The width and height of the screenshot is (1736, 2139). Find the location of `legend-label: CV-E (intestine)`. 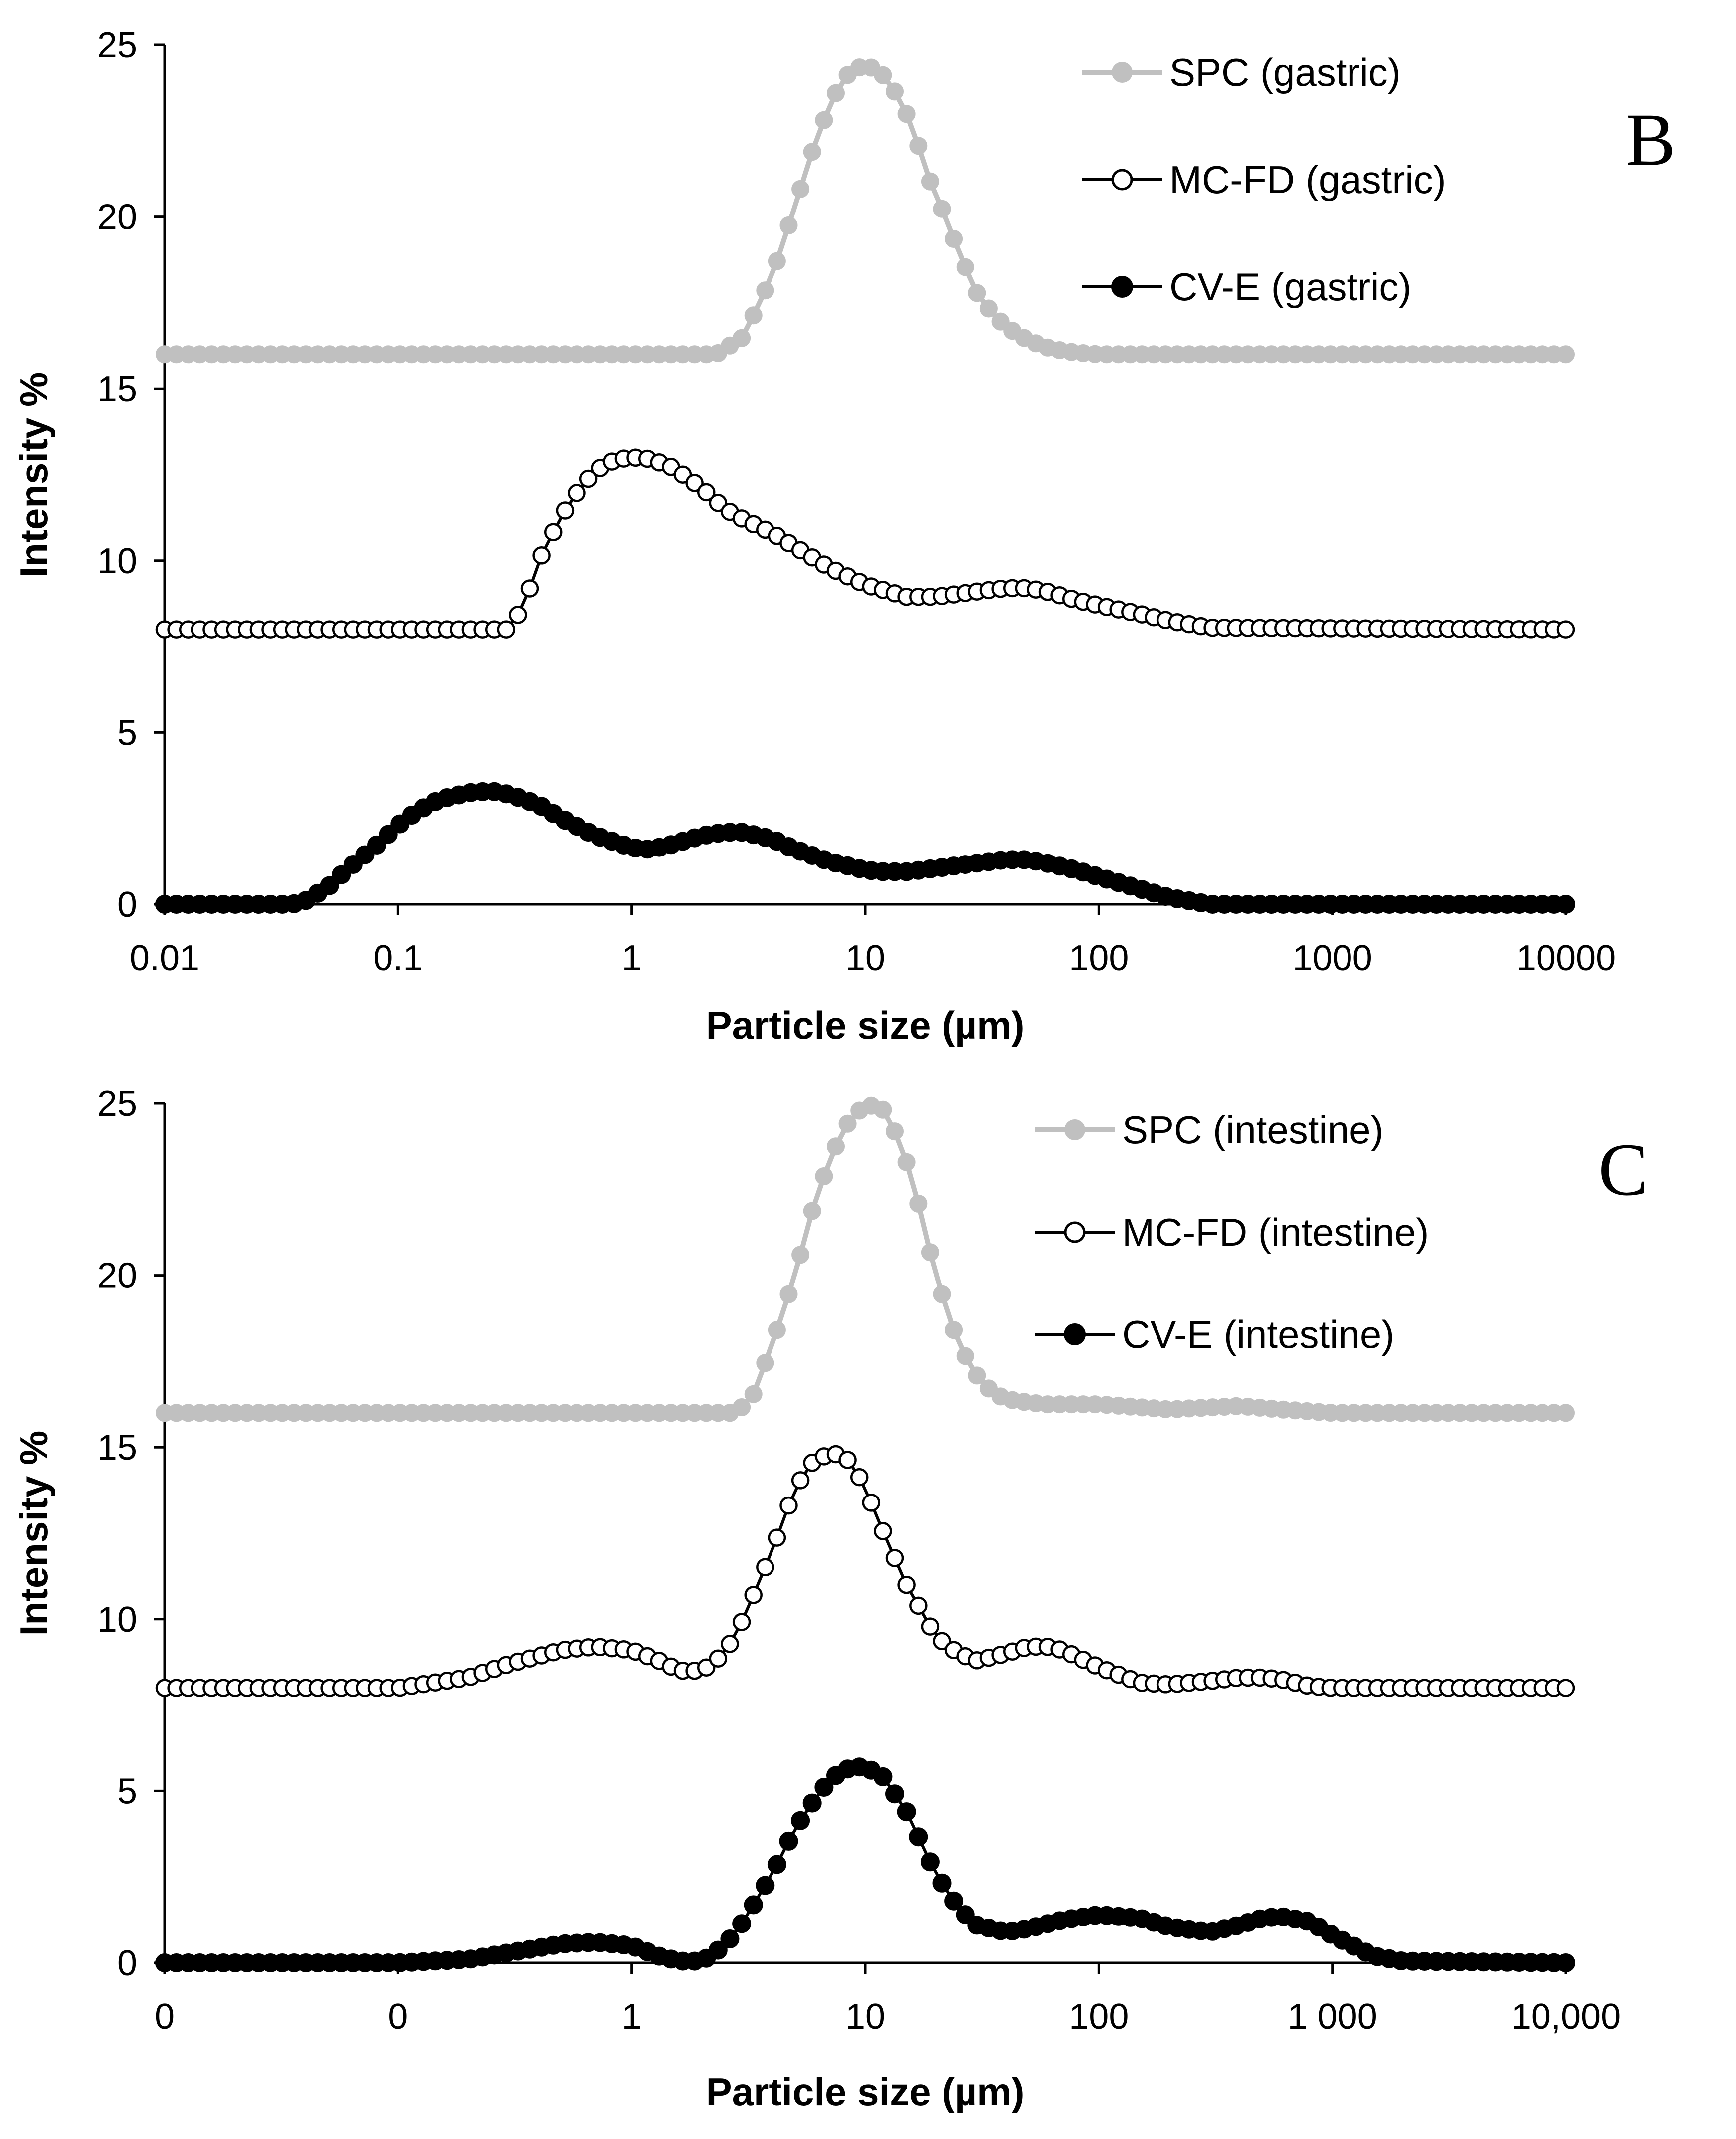

legend-label: CV-E (intestine) is located at coordinates (1258, 1334).